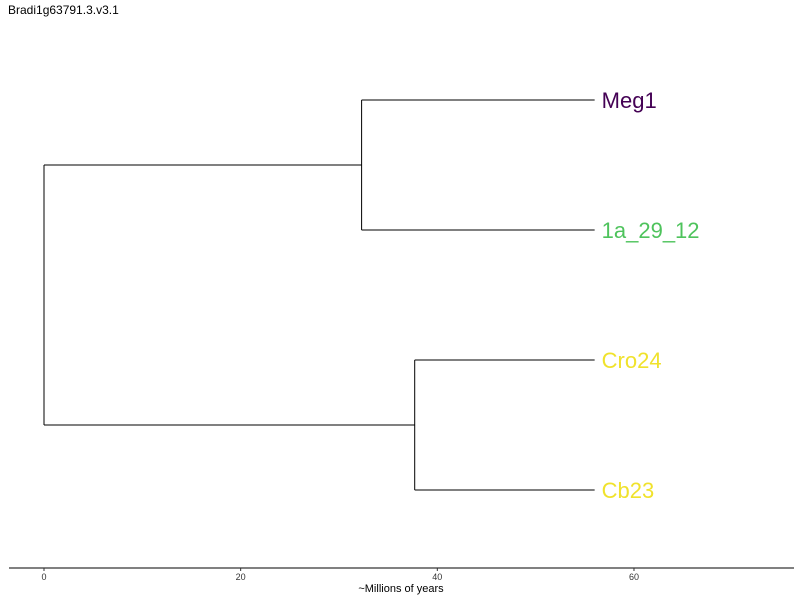 The height and width of the screenshot is (600, 800). What do you see at coordinates (651, 230) in the screenshot?
I see `tip-label: 1a_29_12` at bounding box center [651, 230].